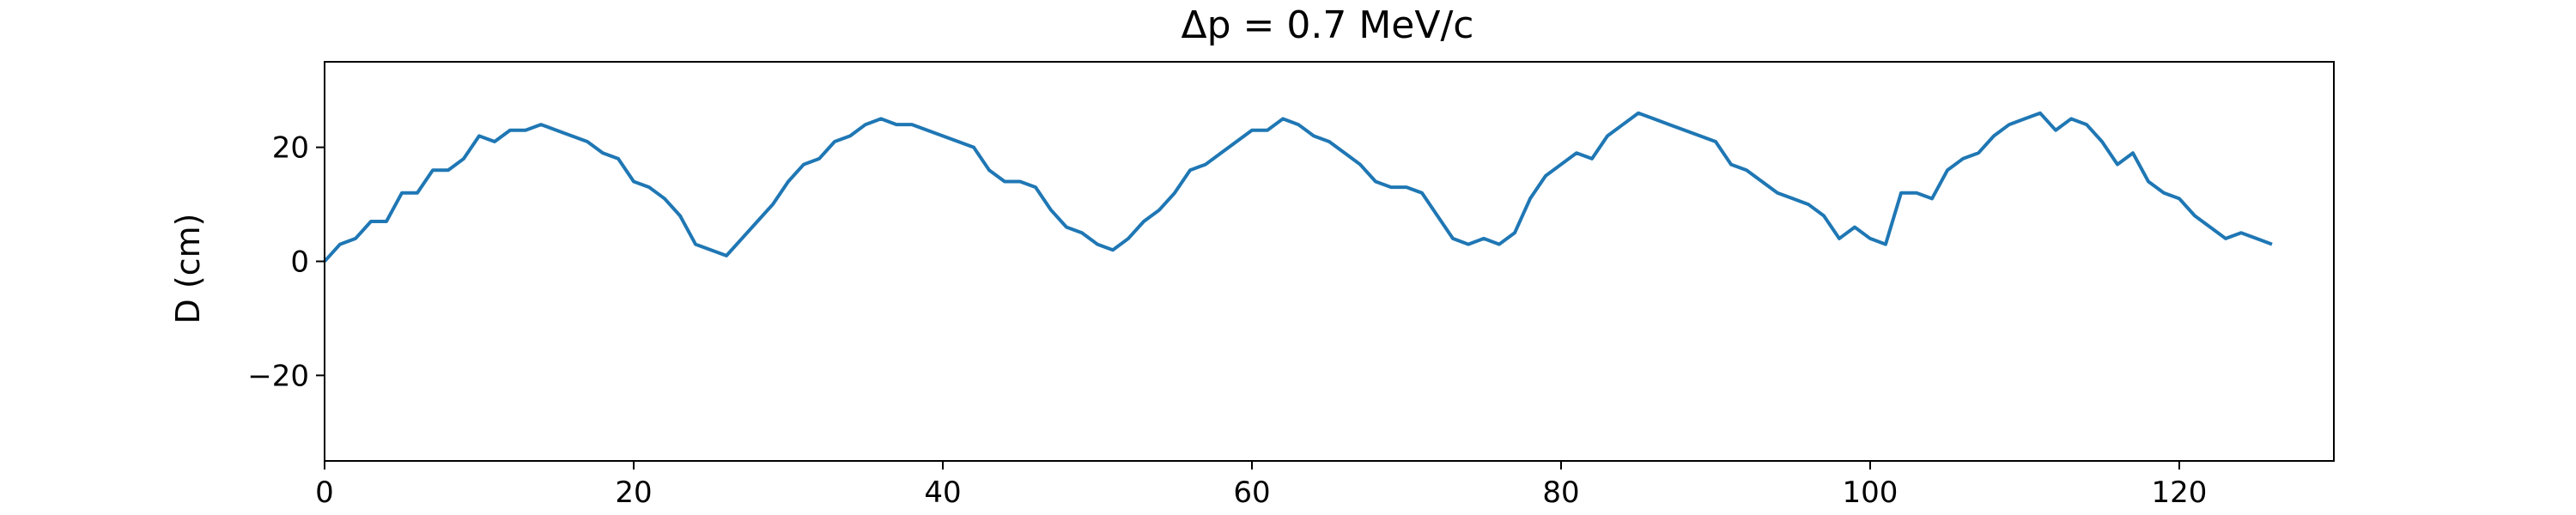 This screenshot has height=515, width=2576. Describe the element at coordinates (1561, 493) in the screenshot. I see `x-tick-label: 80` at that location.